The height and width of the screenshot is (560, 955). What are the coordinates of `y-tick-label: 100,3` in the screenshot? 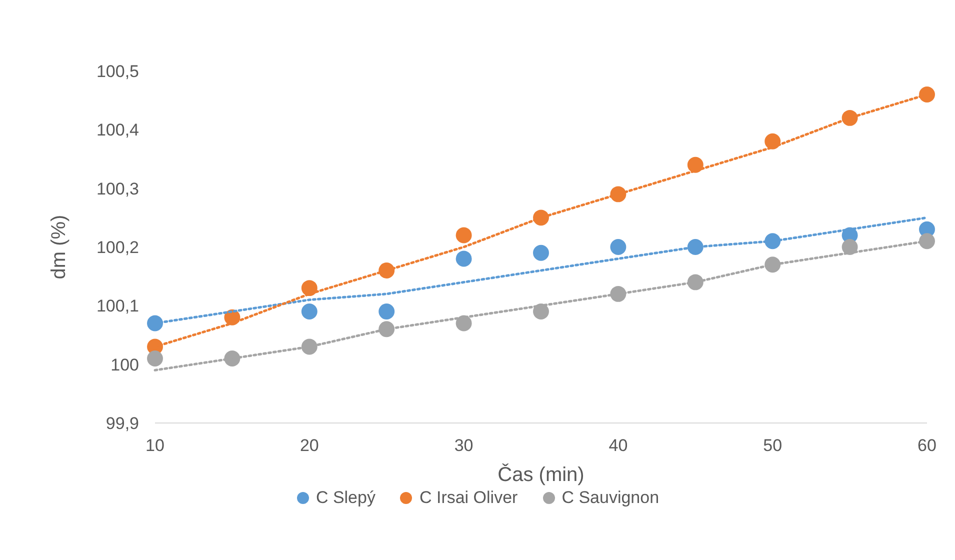 It's located at (117, 188).